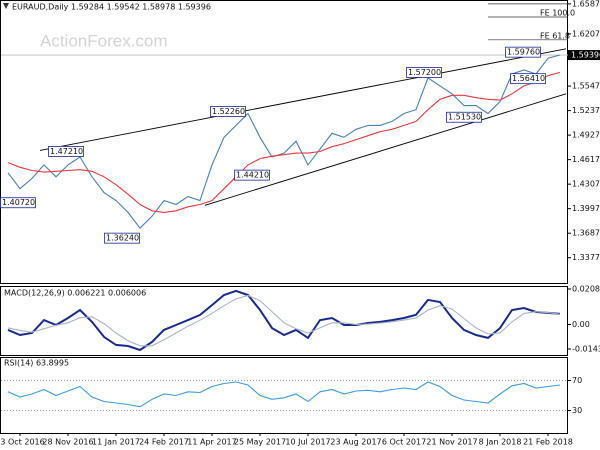  I want to click on y-tick-label: 1.49270, so click(586, 135).